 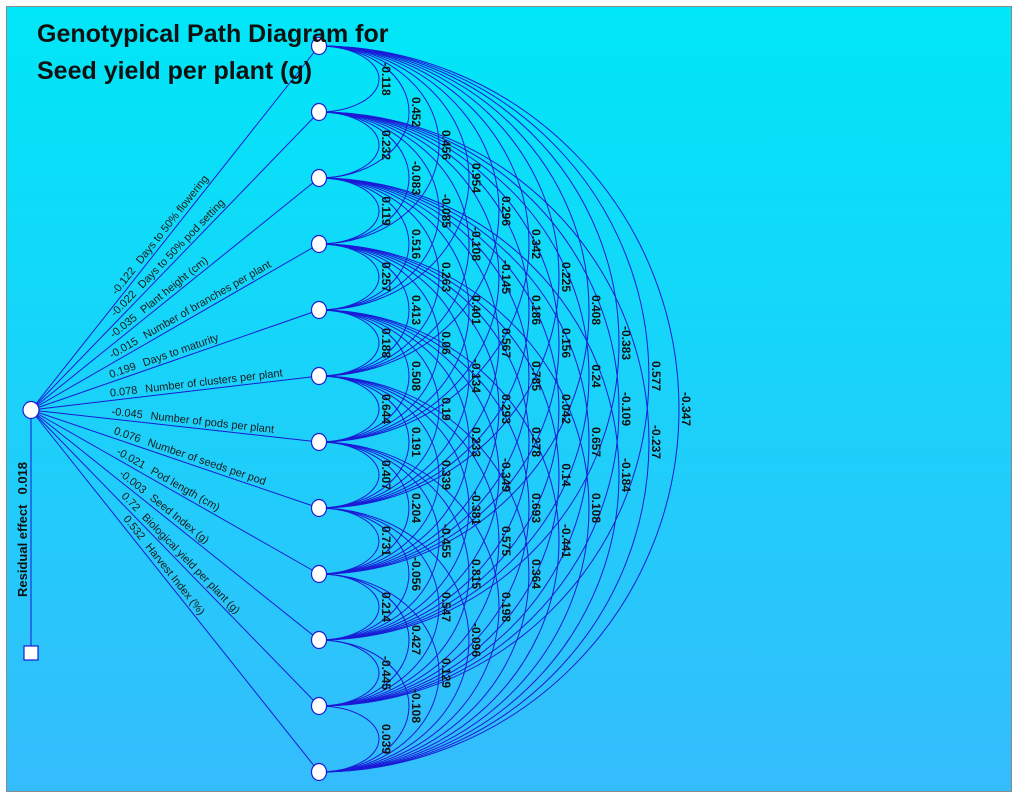 I want to click on correlation-value: 0.119, so click(x=386, y=211).